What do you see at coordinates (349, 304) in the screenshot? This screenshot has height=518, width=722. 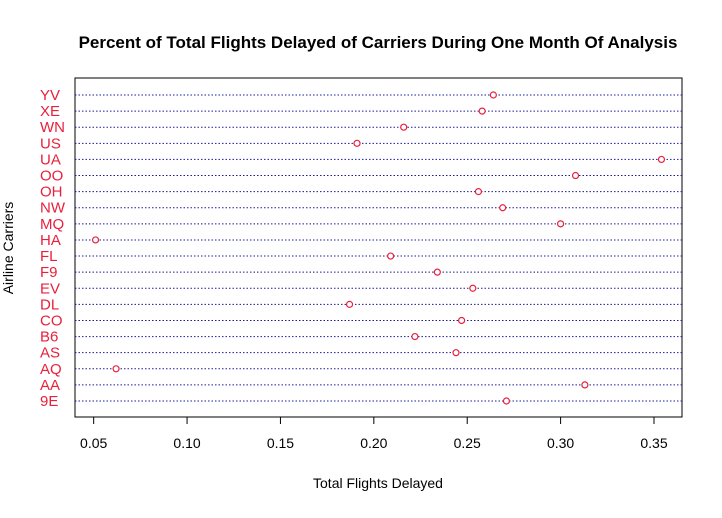 I see `data-point-dl` at bounding box center [349, 304].